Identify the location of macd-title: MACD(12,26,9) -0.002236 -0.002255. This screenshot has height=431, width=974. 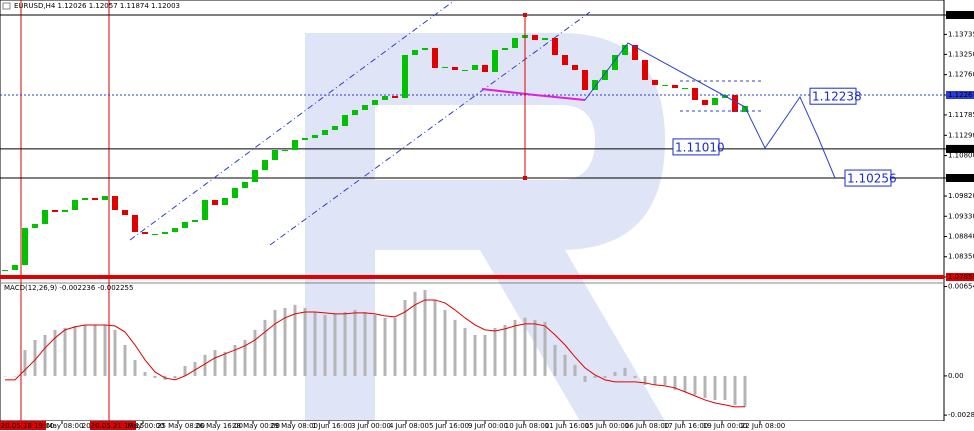
(68, 288).